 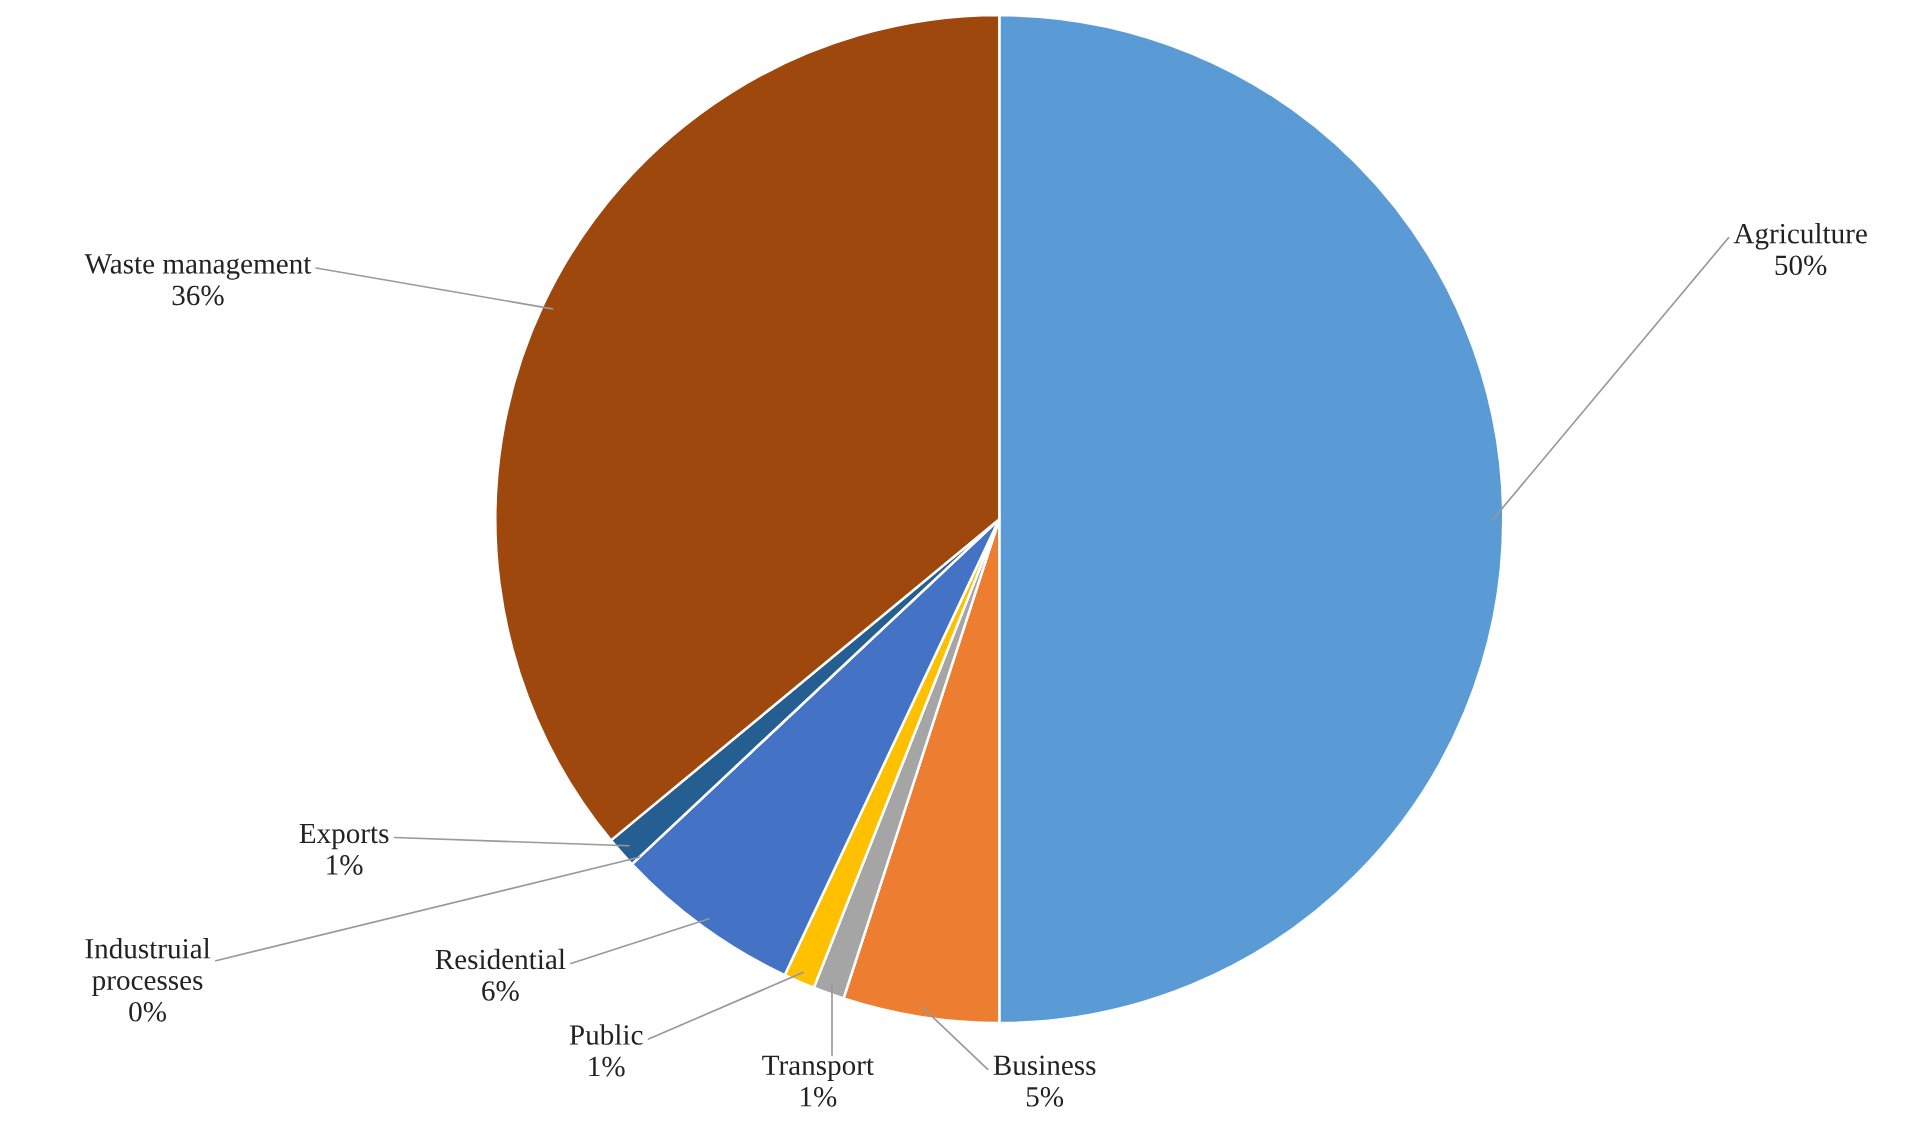 I want to click on data-label: 5%, so click(x=1045, y=1096).